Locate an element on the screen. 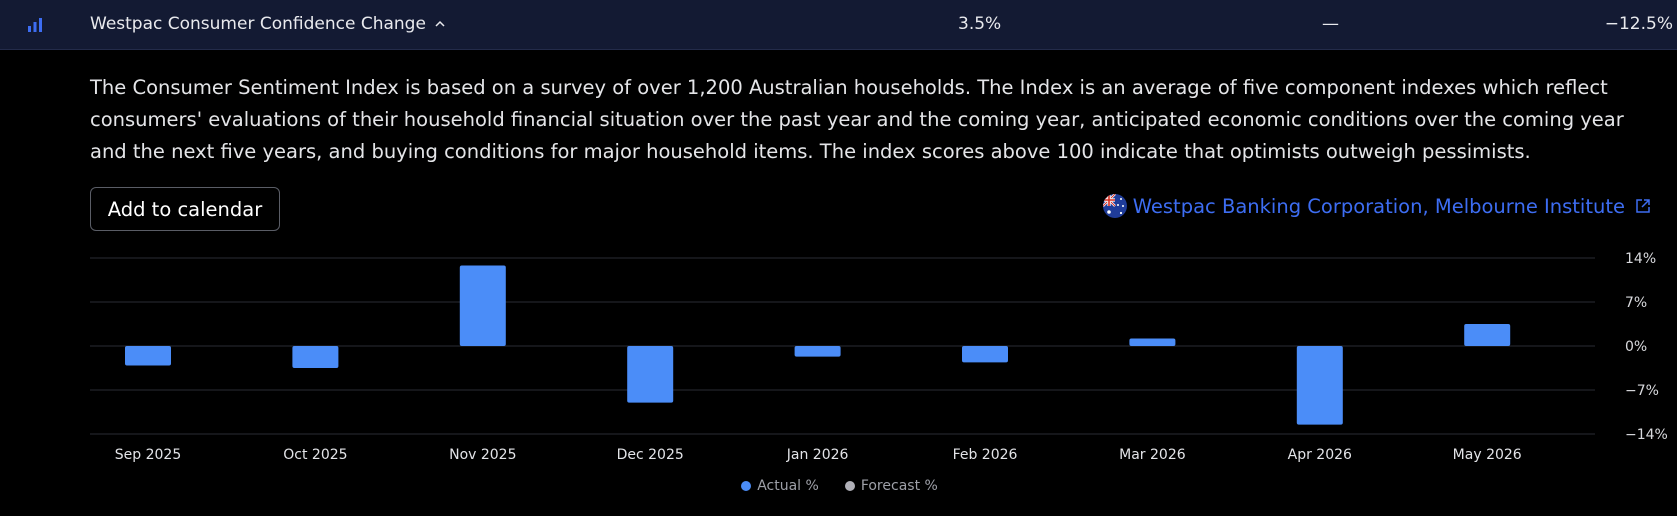  y-tick-label: 0% is located at coordinates (1636, 347).